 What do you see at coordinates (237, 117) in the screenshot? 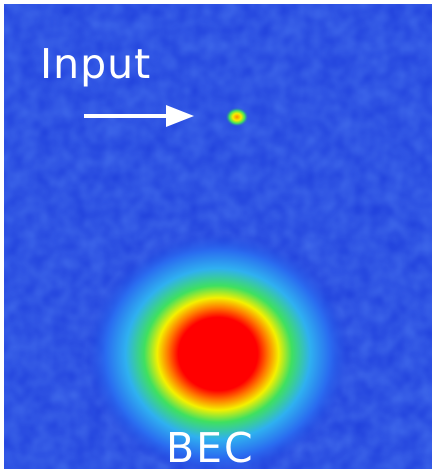
I see `input-pulse-dot` at bounding box center [237, 117].